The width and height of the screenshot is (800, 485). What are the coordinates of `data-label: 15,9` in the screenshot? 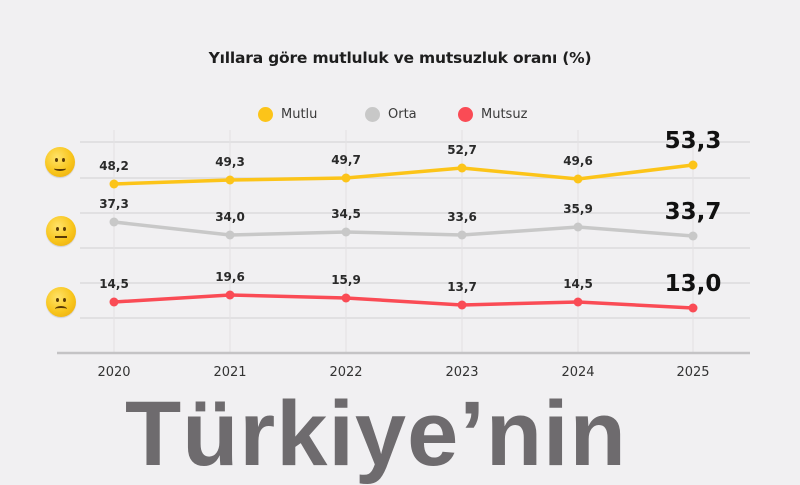 It's located at (346, 280).